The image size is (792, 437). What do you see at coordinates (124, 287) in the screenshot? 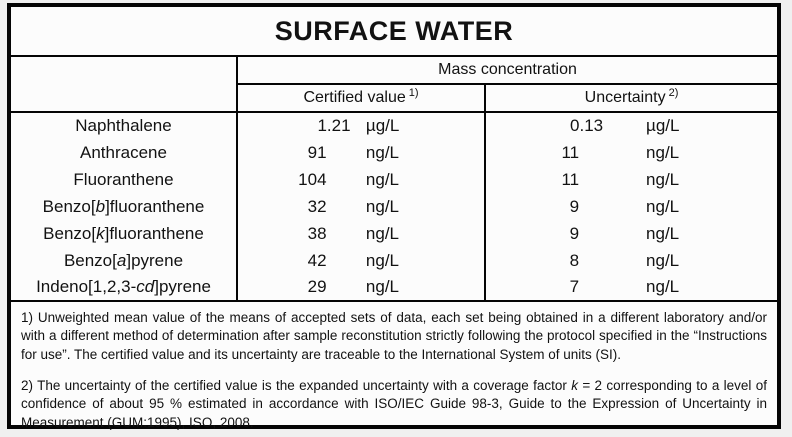
I see `substance-name: Indeno[1,2,3-cd]pyrene` at bounding box center [124, 287].